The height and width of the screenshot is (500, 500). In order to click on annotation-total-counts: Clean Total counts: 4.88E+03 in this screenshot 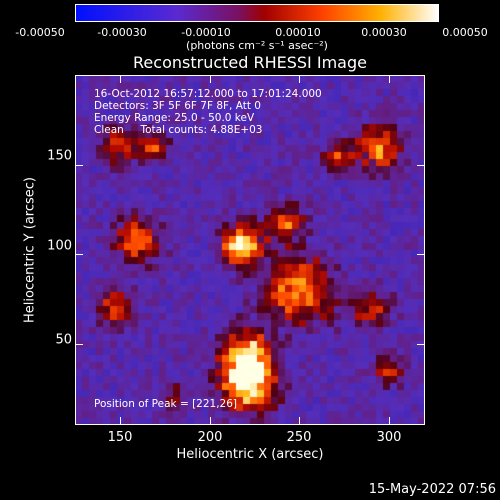, I will do `click(178, 130)`.